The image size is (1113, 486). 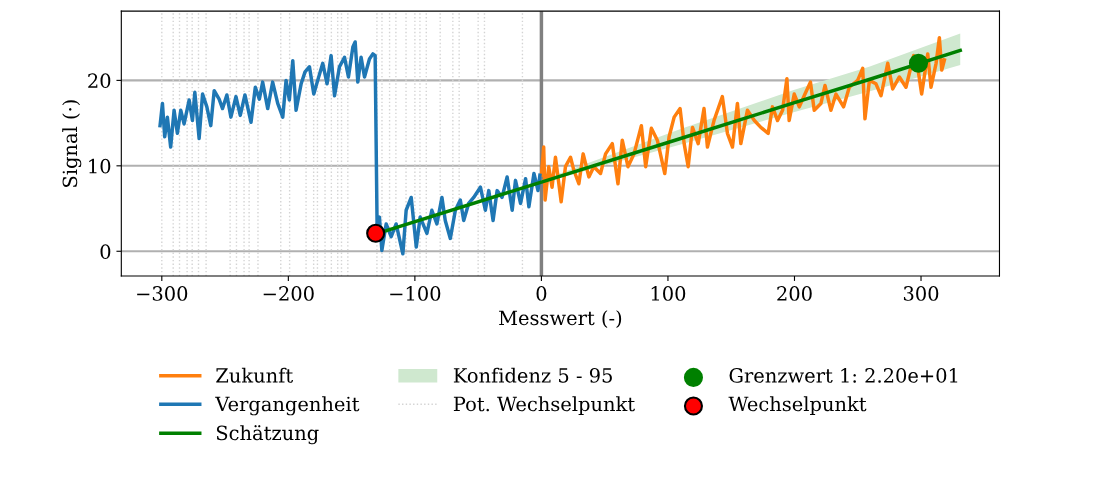 What do you see at coordinates (287, 406) in the screenshot?
I see `legend-label: Vergangenheit` at bounding box center [287, 406].